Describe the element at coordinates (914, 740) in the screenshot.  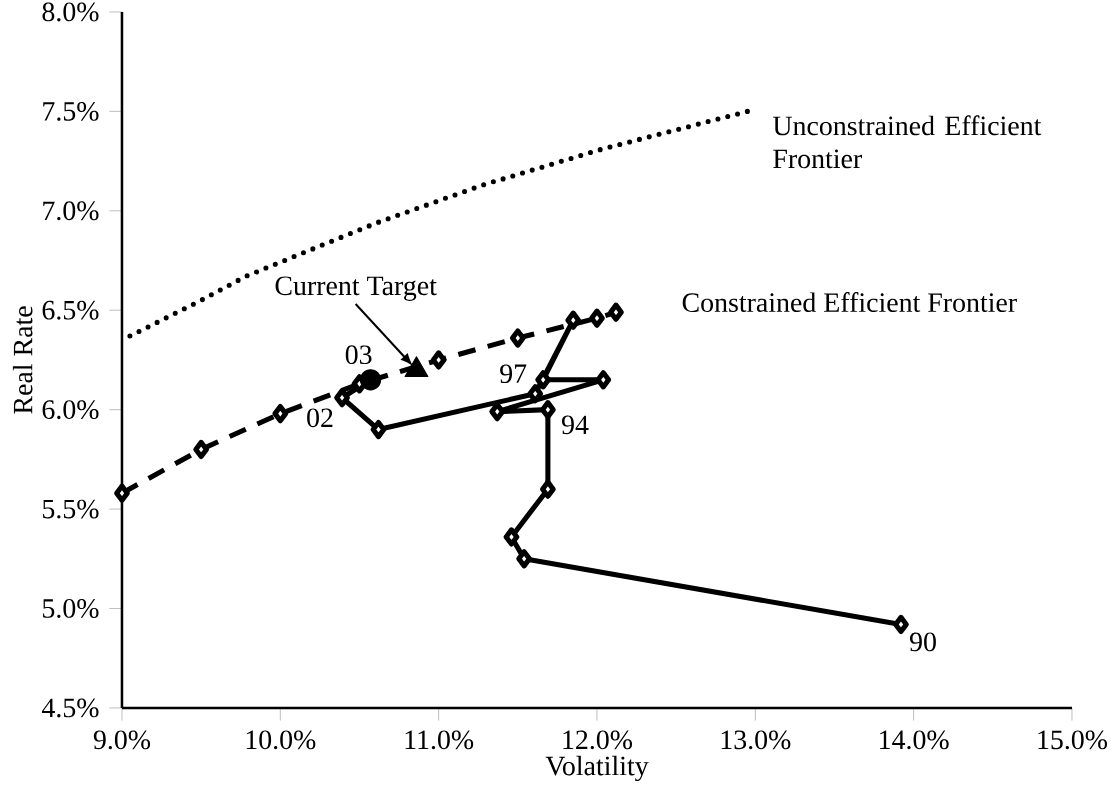
I see `x-tick-label: 14.0%` at that location.